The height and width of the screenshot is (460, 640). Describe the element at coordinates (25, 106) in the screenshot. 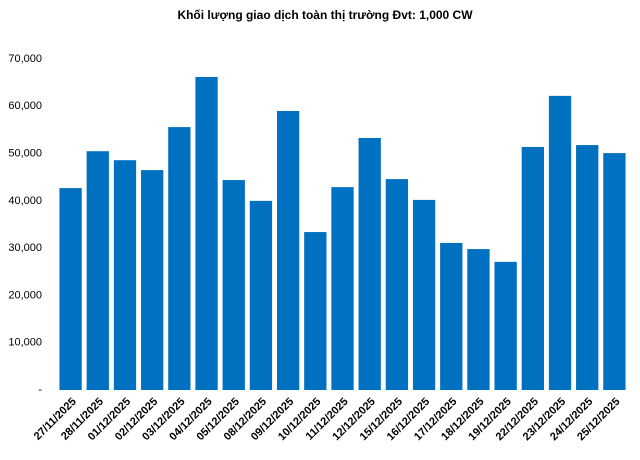

I see `y-tick-label: 60,000` at that location.